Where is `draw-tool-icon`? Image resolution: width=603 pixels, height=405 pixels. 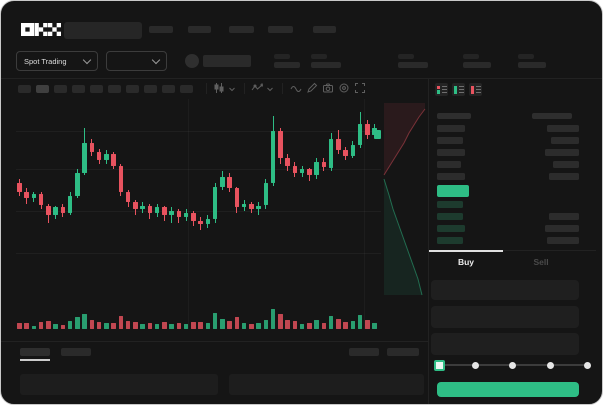
draw-tool-icon is located at coordinates (312, 88).